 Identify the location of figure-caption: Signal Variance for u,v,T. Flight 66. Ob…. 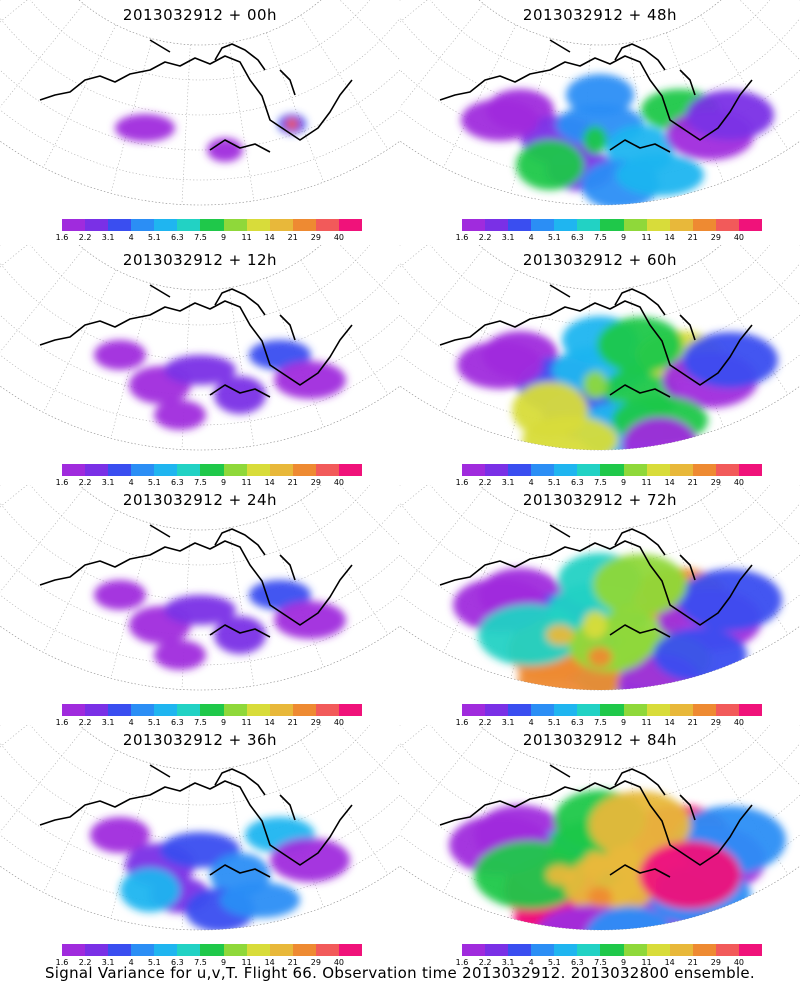
(400, 973).